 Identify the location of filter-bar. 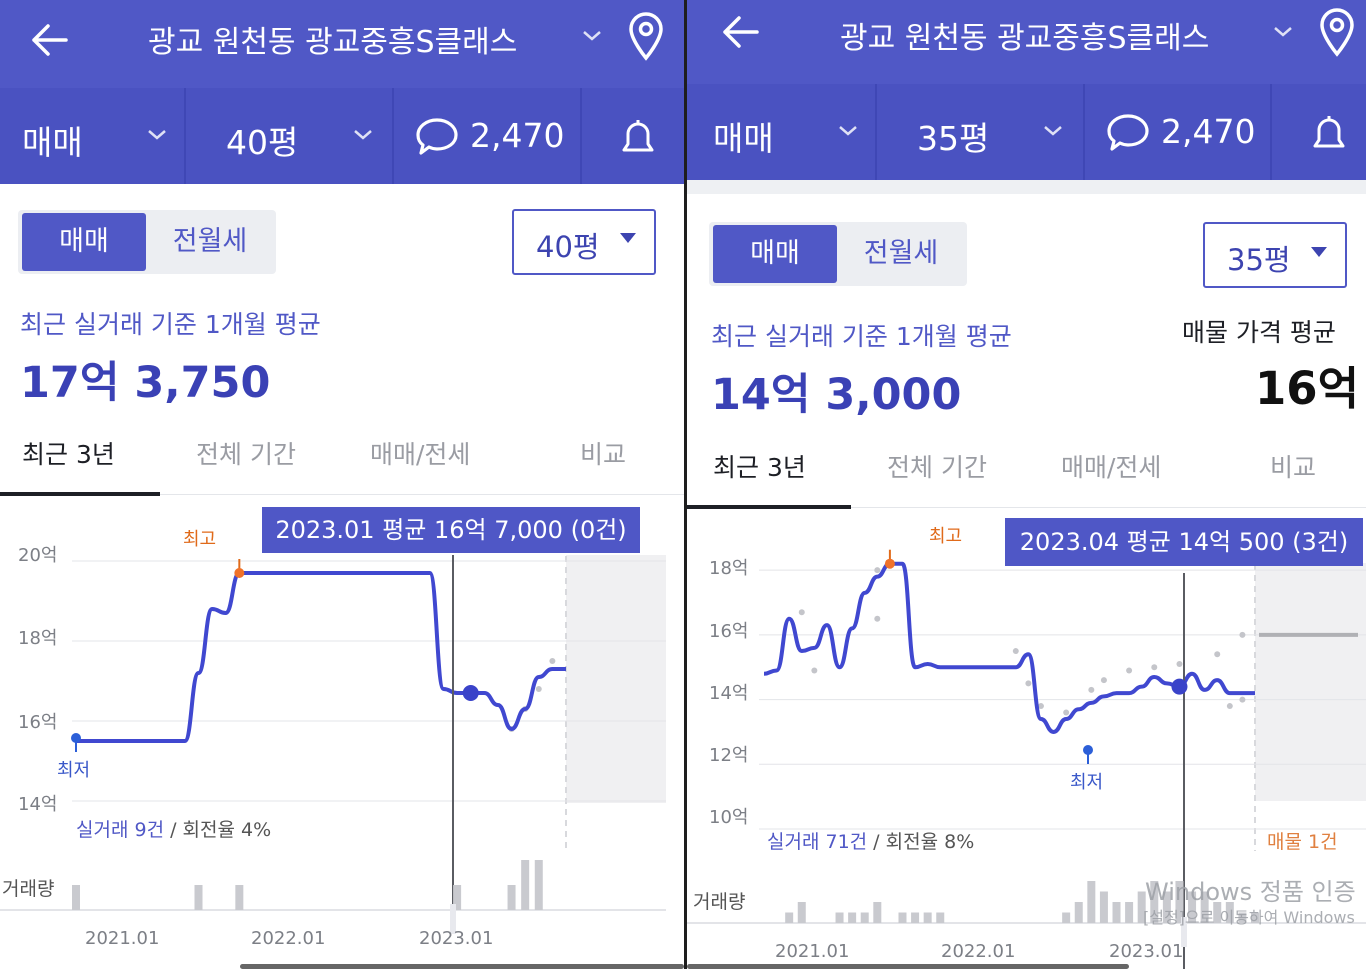
(1026, 132).